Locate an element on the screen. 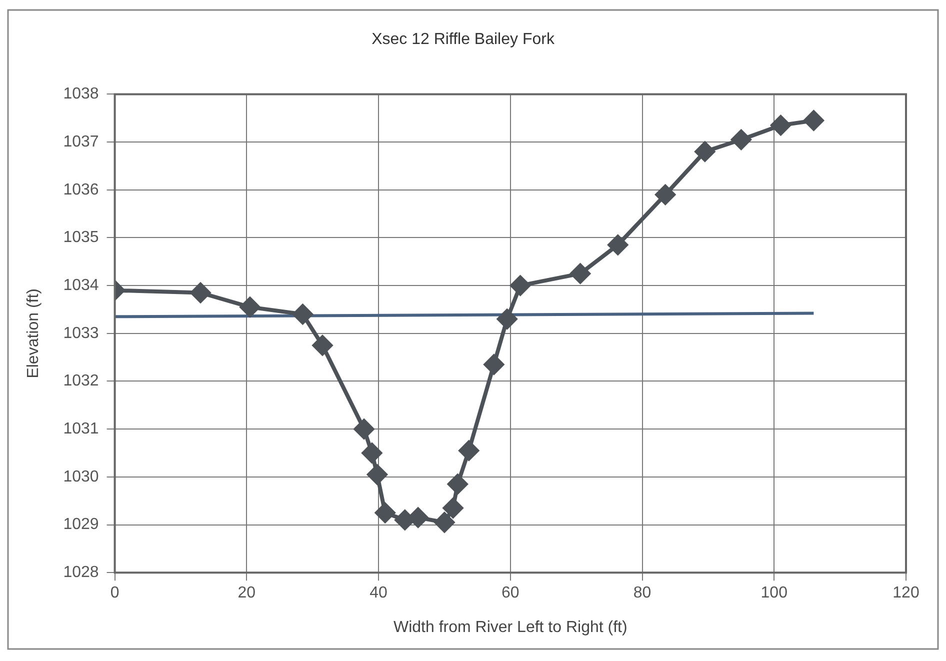 Image resolution: width=946 pixels, height=661 pixels. y-tick-label: 1031 is located at coordinates (81, 429).